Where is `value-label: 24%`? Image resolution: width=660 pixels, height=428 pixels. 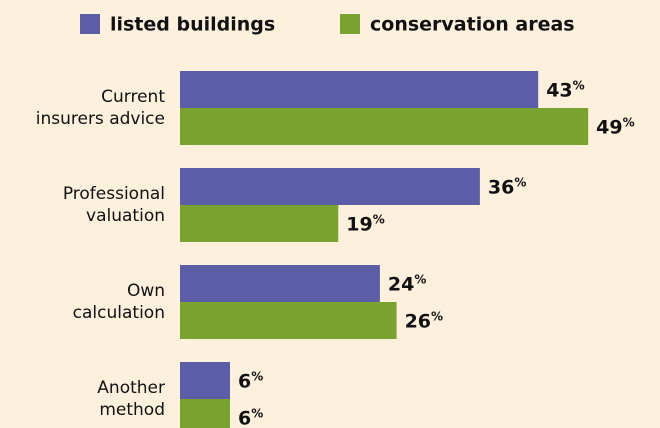 value-label: 24% is located at coordinates (407, 283).